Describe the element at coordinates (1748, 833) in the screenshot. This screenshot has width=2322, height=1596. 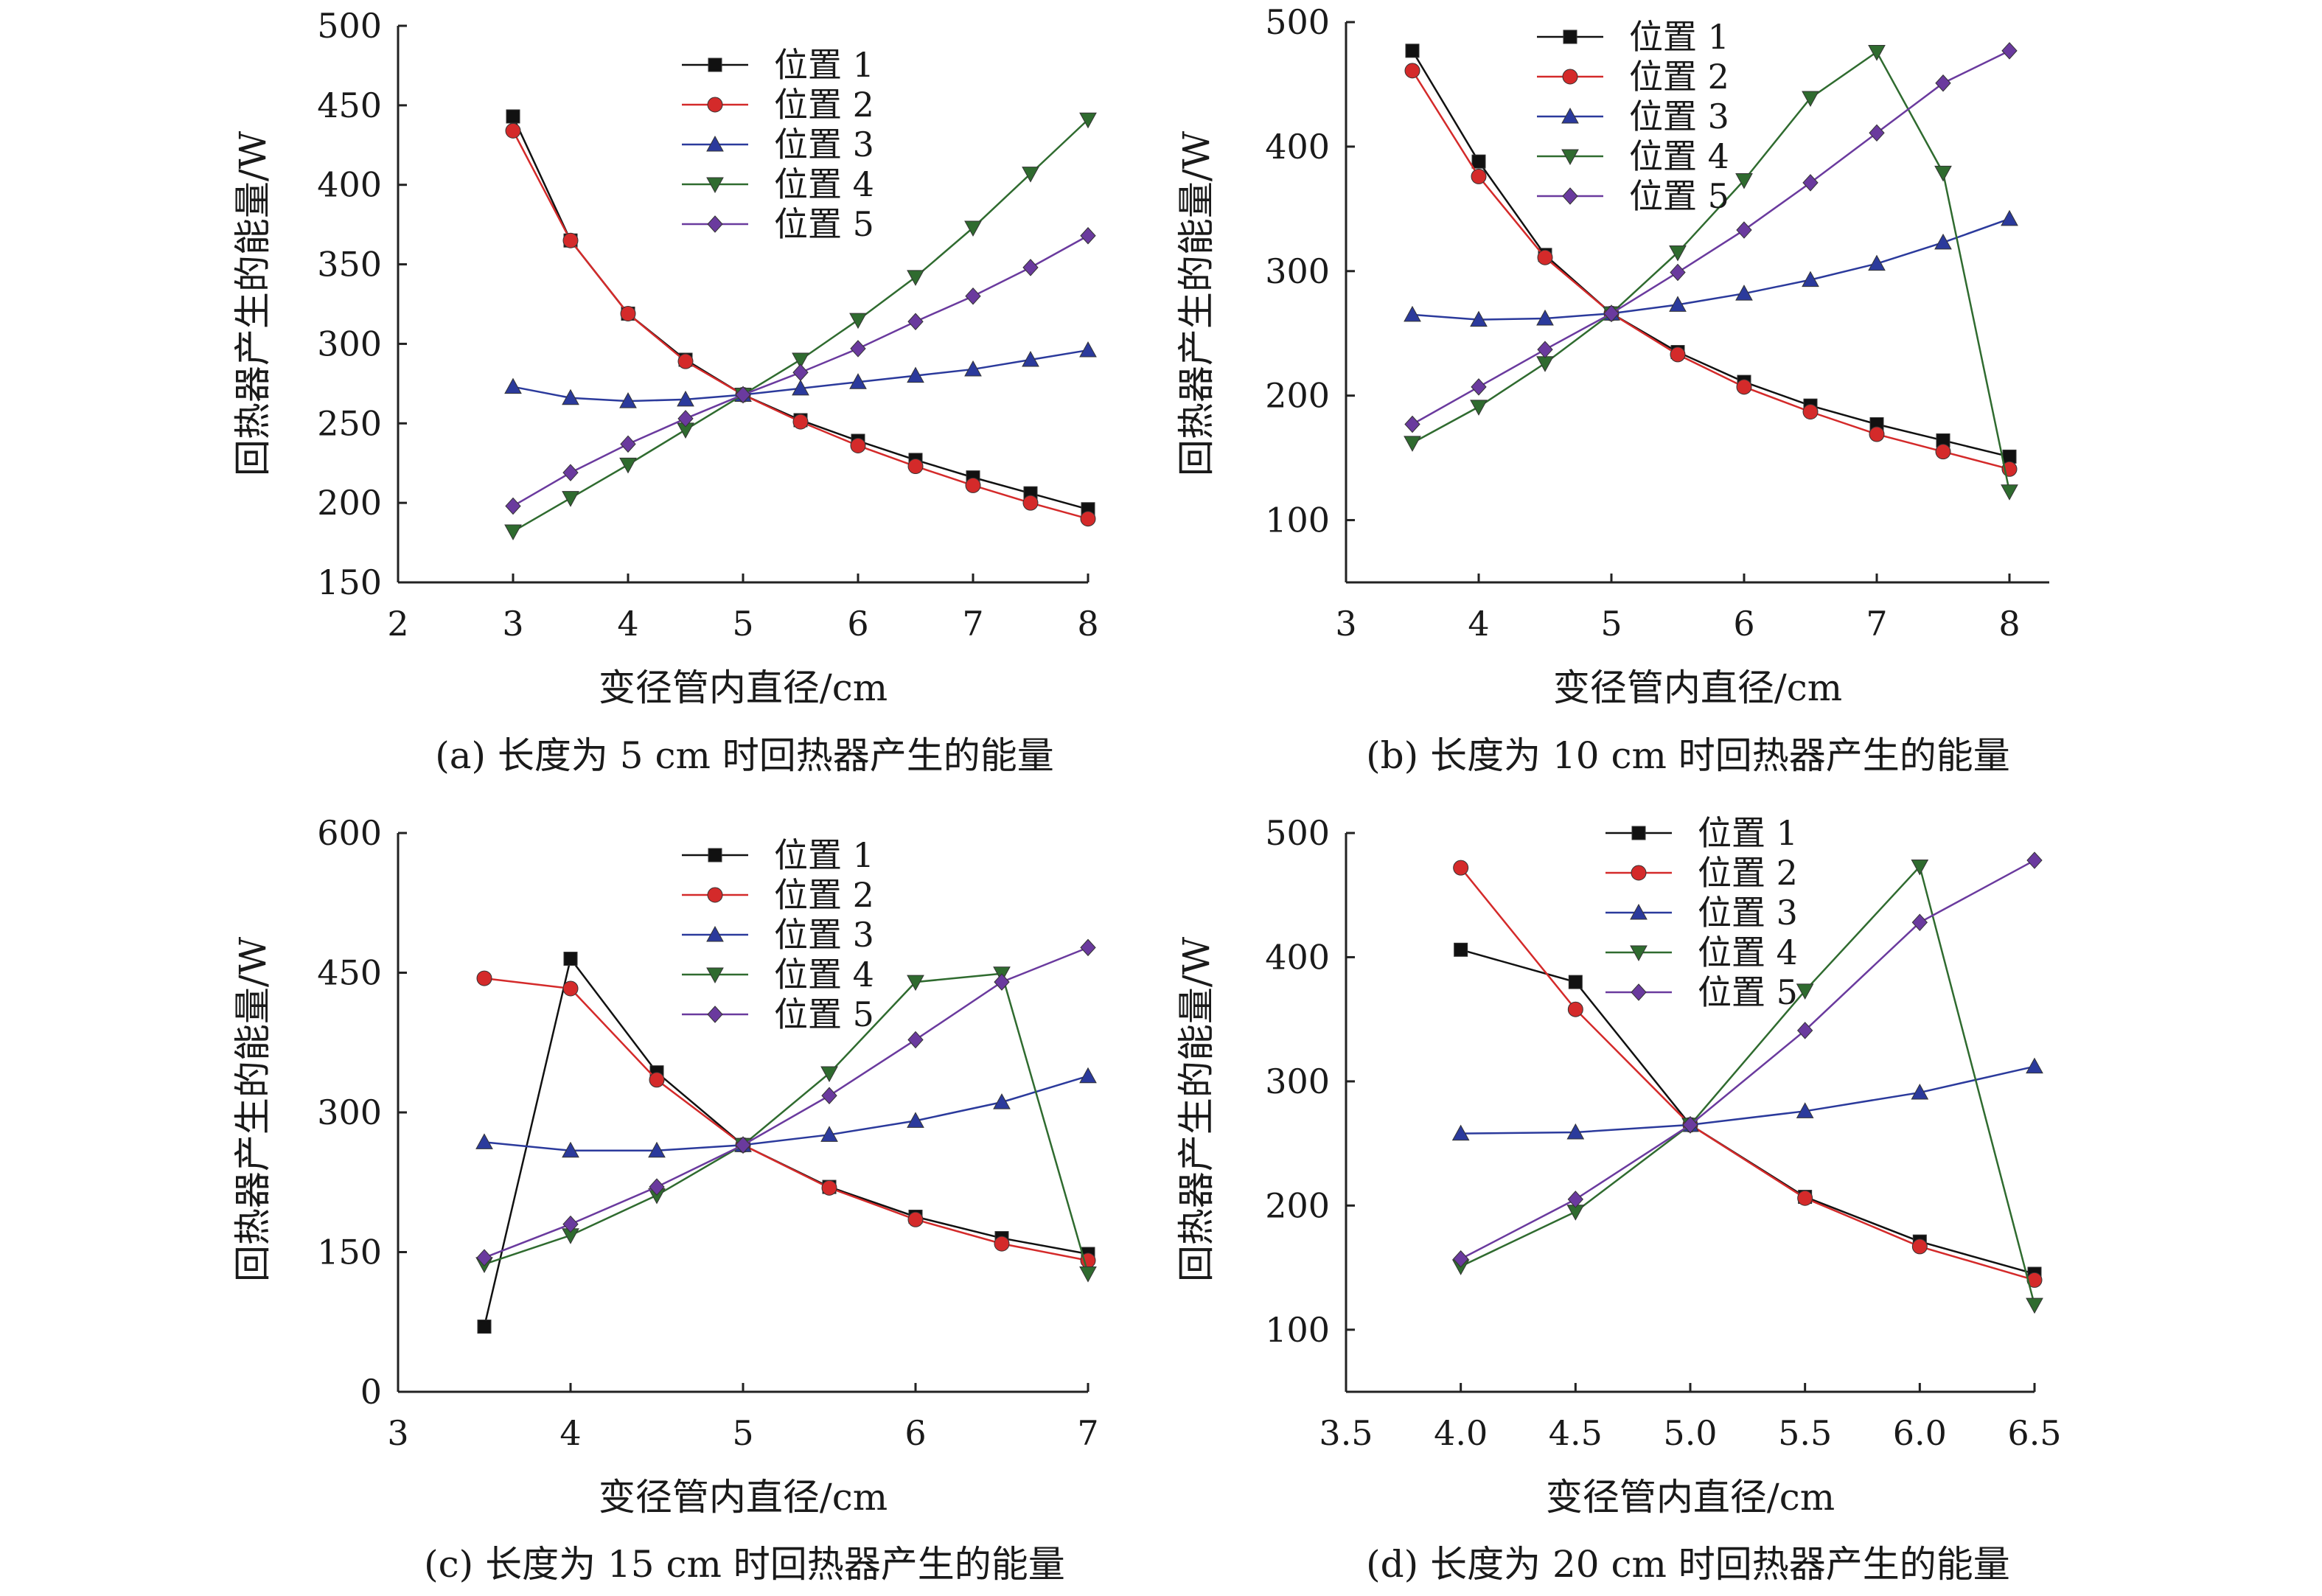
I see `legend-label-d: 位置 1` at that location.